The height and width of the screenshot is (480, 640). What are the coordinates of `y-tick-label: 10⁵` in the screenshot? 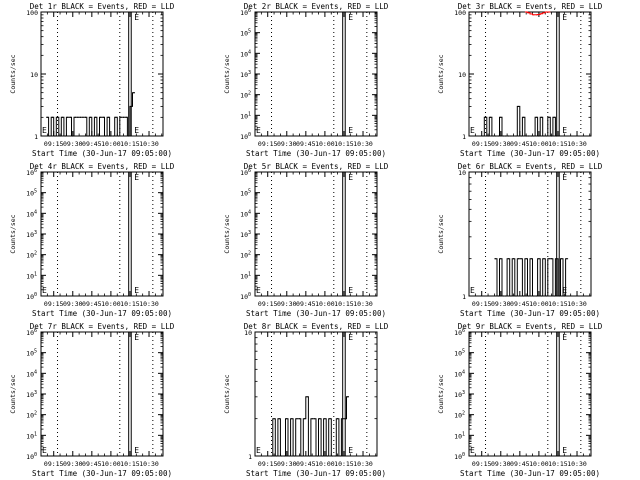 It's located at (31, 353).